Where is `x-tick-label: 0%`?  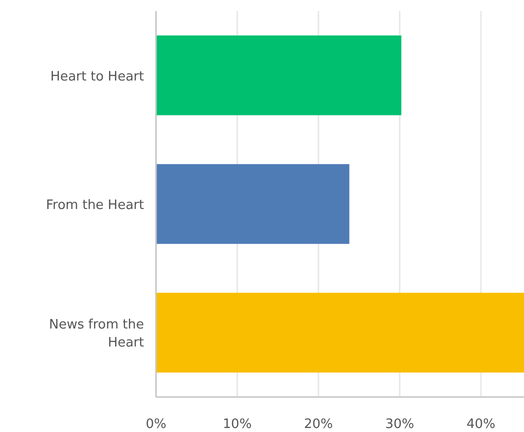 x-tick-label: 0% is located at coordinates (156, 424).